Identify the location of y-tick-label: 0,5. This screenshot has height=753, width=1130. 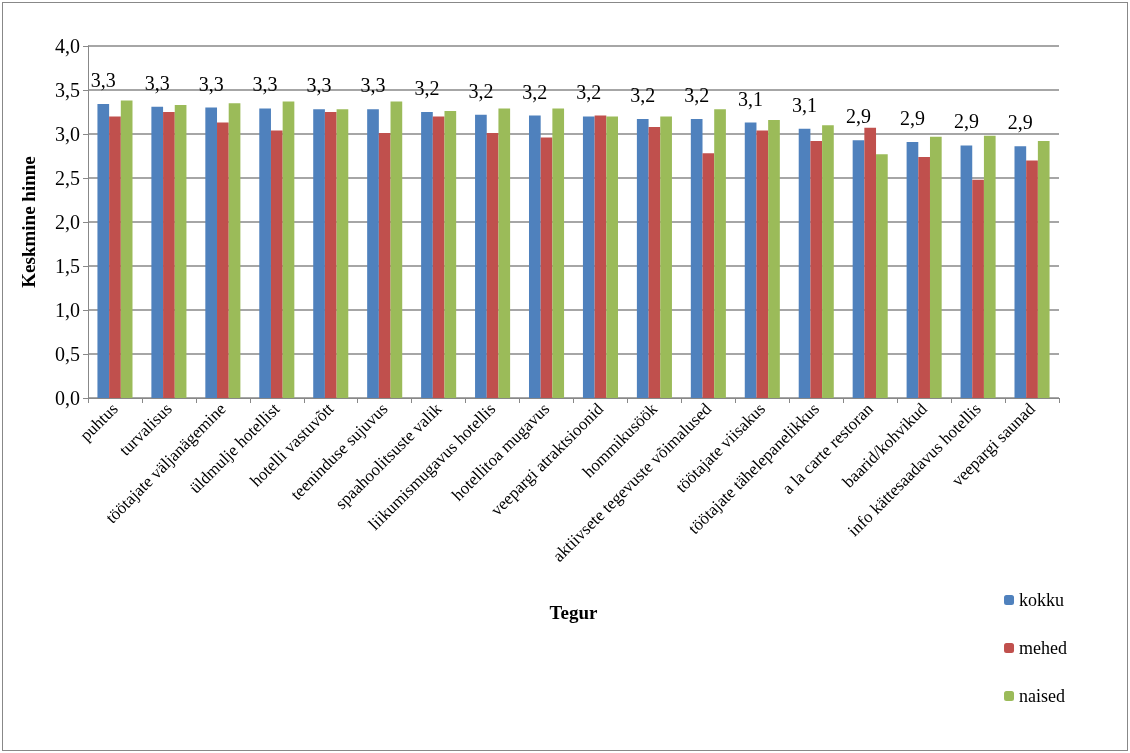
(67, 354).